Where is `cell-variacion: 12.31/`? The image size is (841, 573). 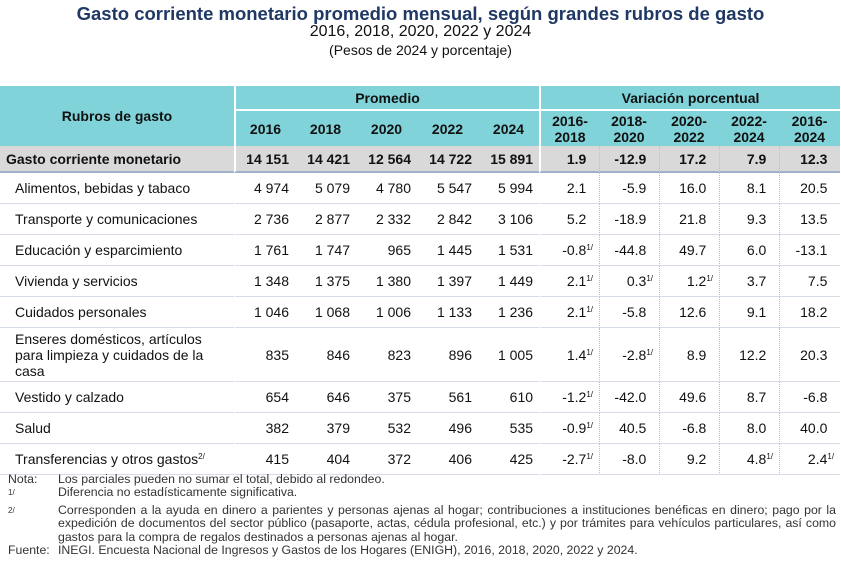
cell-variacion: 12.31/ is located at coordinates (810, 159).